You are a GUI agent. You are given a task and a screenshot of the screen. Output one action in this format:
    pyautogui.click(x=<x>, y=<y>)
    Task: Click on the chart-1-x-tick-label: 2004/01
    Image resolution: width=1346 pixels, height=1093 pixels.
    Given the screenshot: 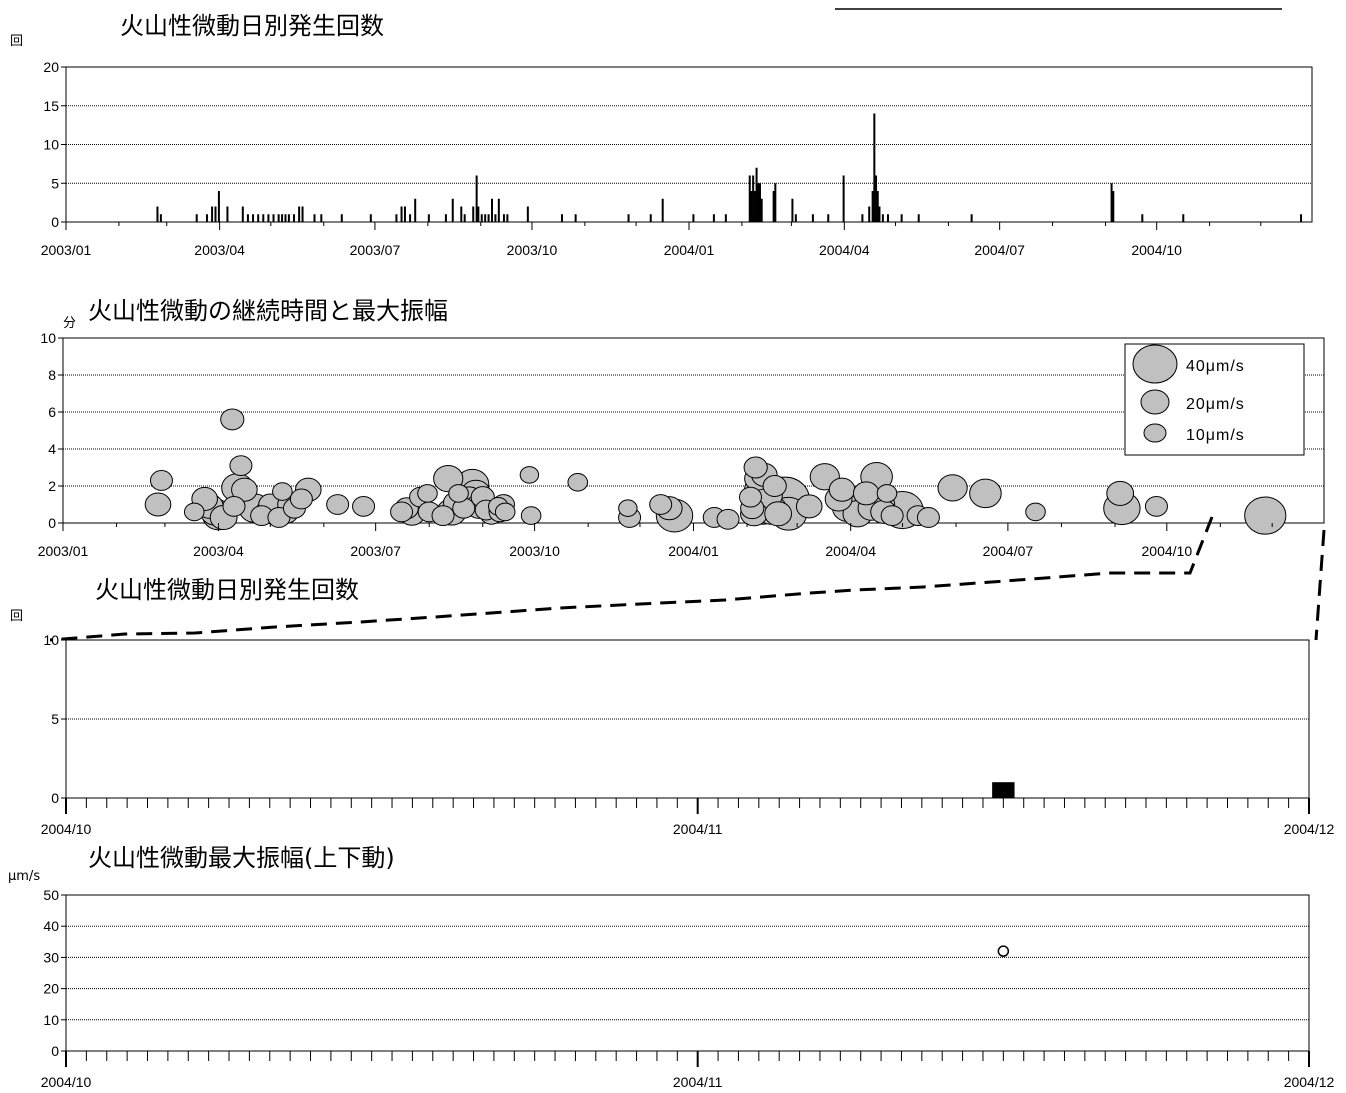 What is the action you would take?
    pyautogui.click(x=689, y=250)
    